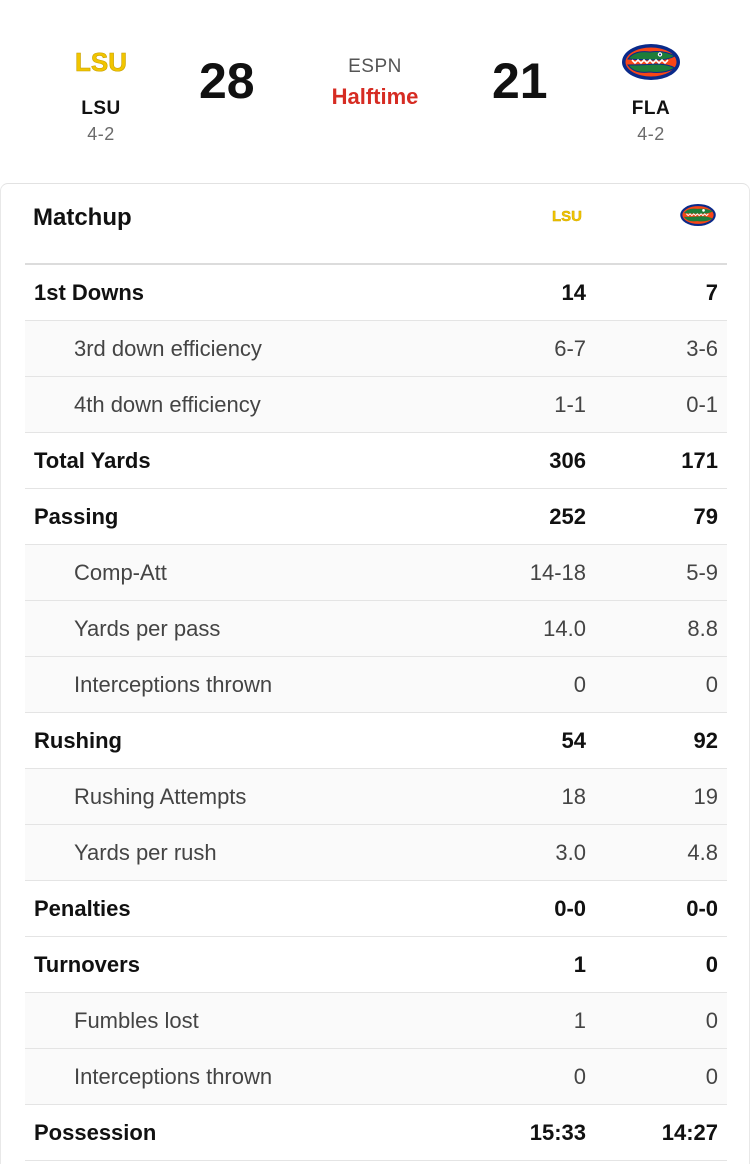  What do you see at coordinates (136, 1020) in the screenshot?
I see `stat-label: Fumbles lost` at bounding box center [136, 1020].